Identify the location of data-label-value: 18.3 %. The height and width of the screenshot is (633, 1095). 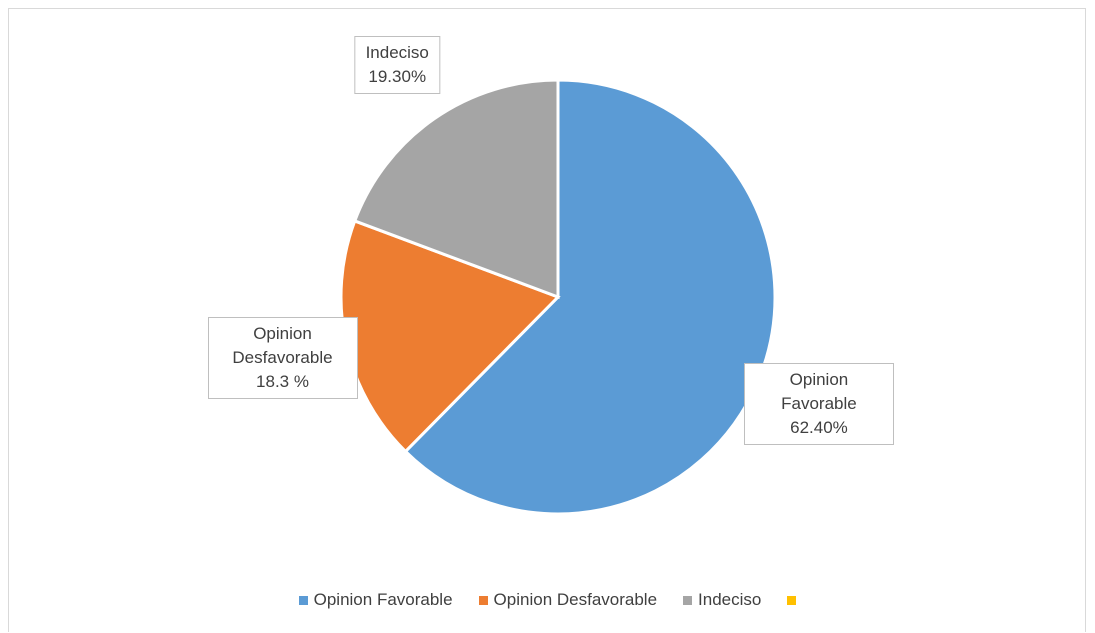
(282, 381).